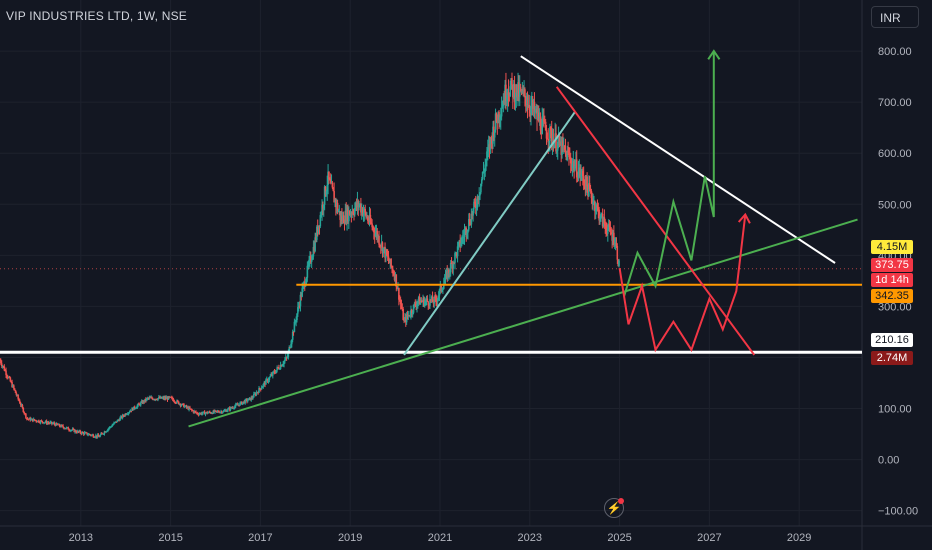 Image resolution: width=932 pixels, height=550 pixels. I want to click on lightning-icon: ⚡, so click(614, 508).